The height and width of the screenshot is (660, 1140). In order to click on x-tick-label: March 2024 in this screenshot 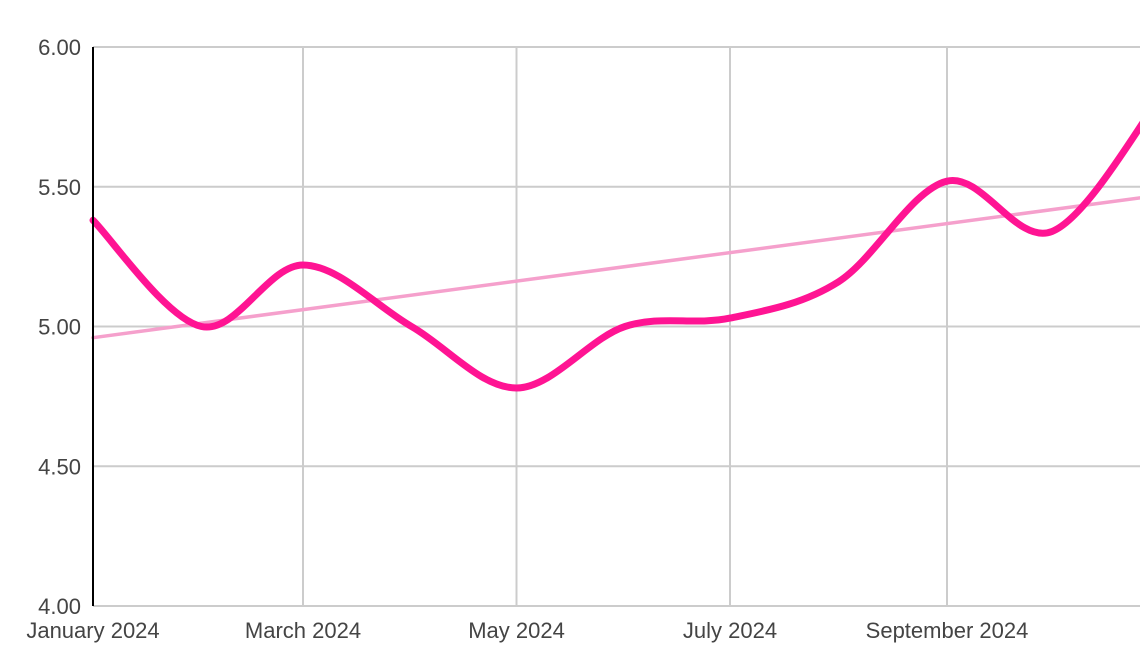, I will do `click(303, 630)`.